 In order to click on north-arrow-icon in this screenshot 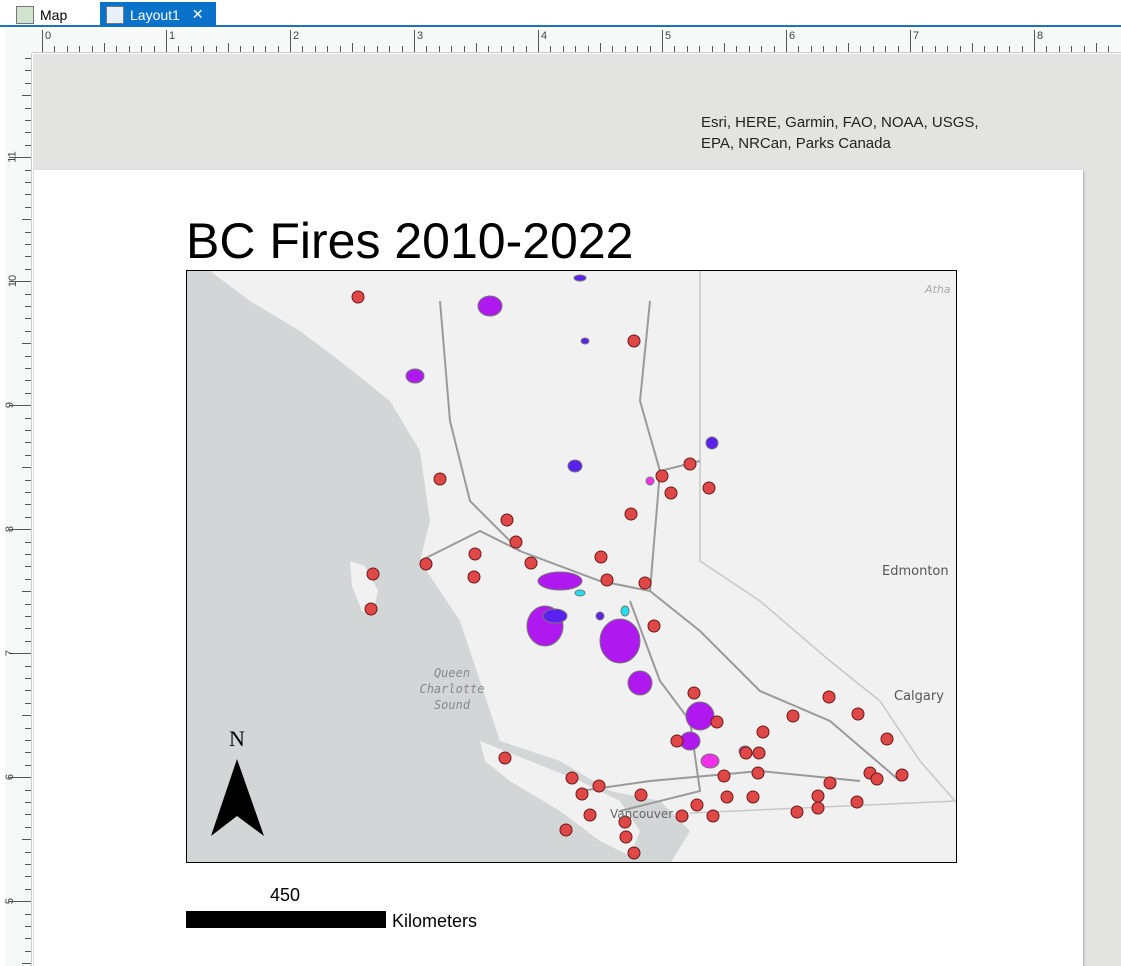, I will do `click(237, 797)`.